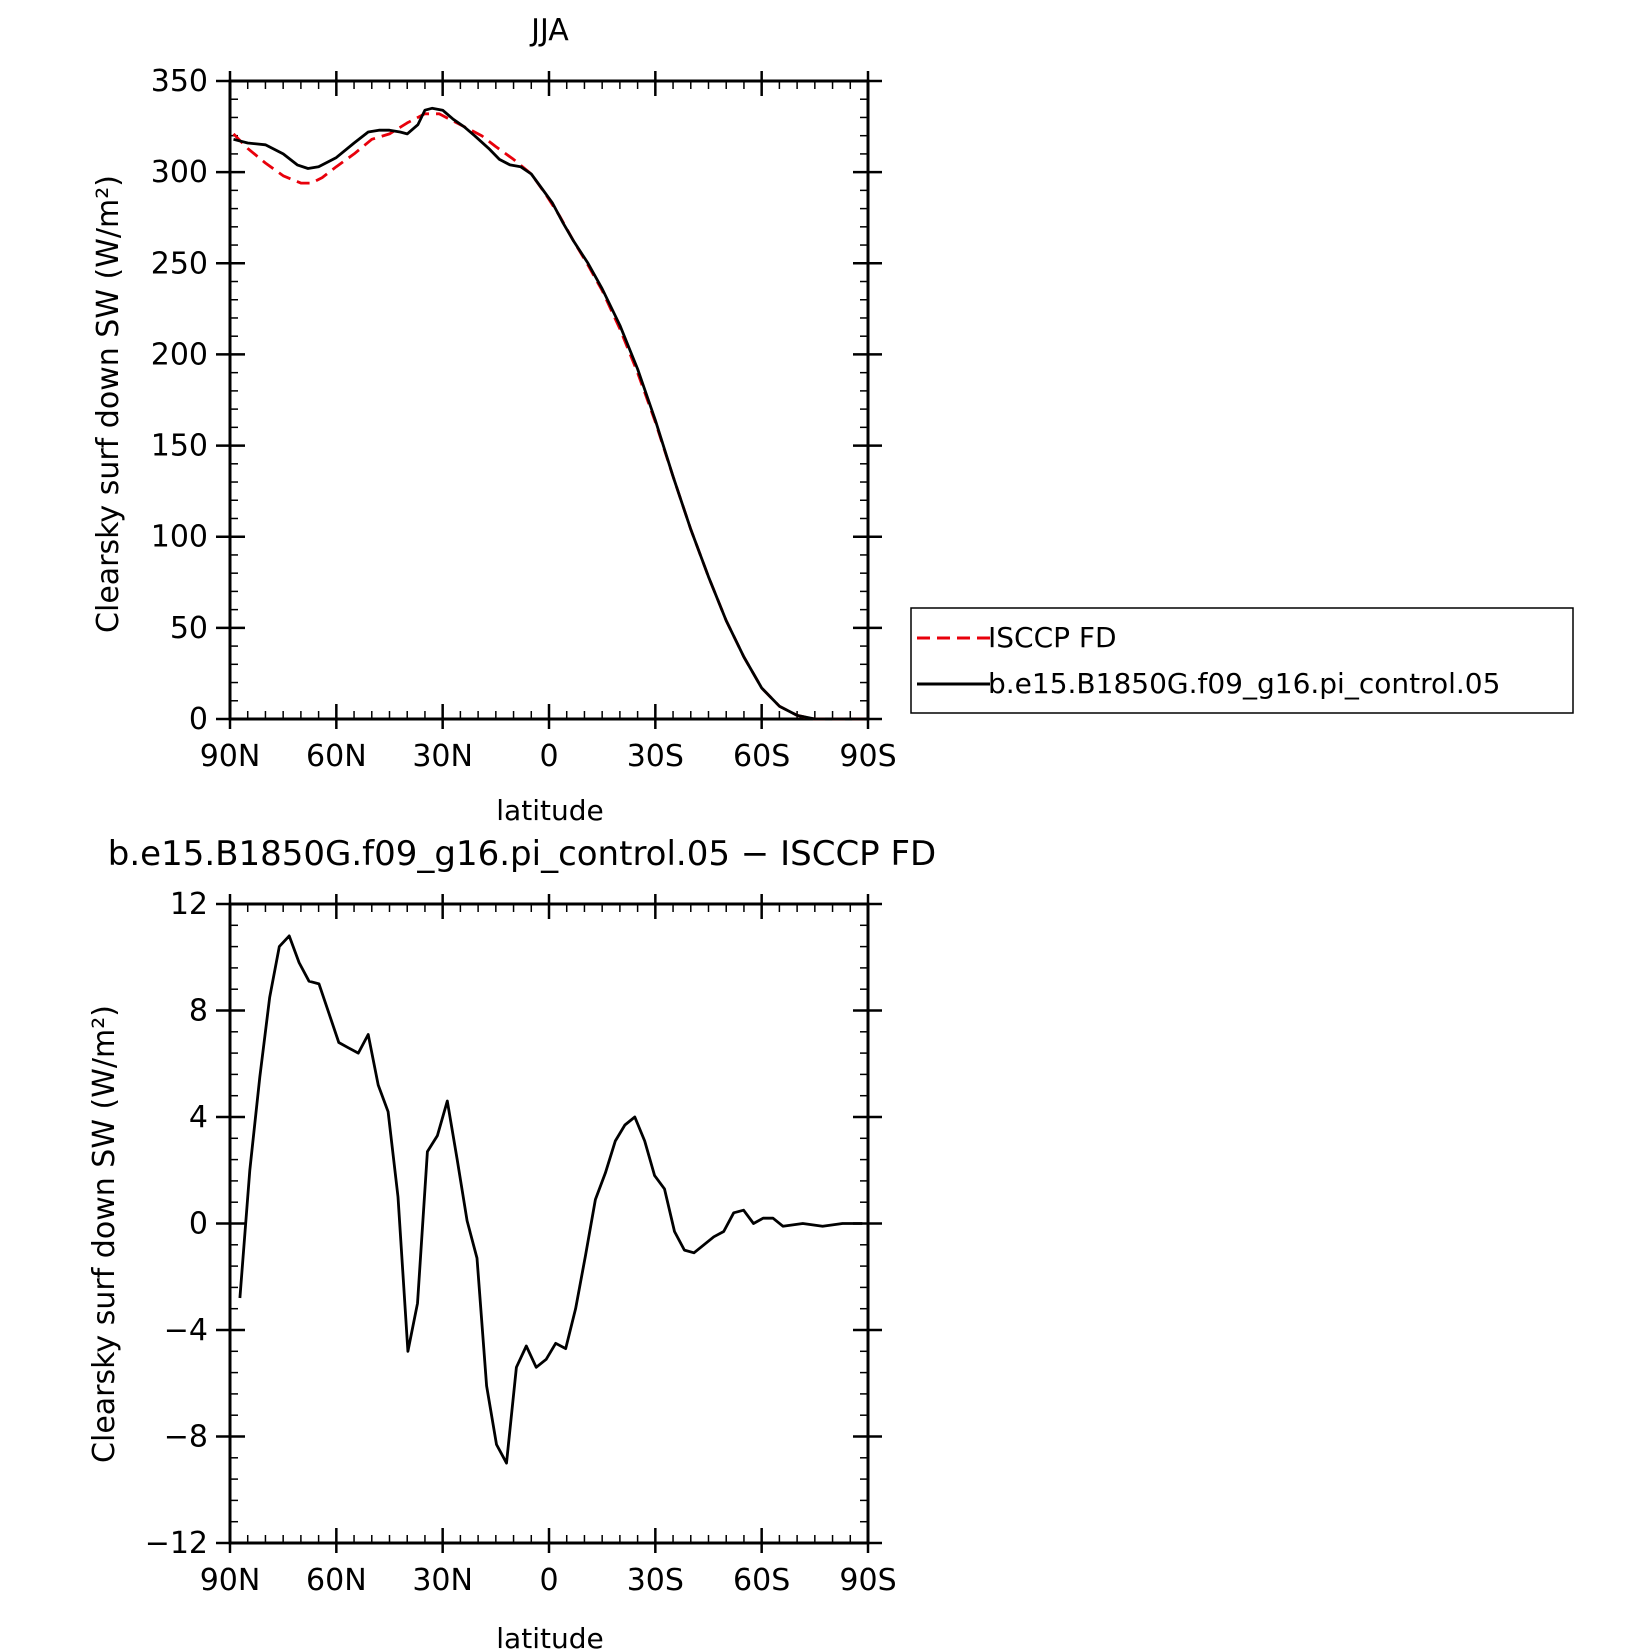 This screenshot has height=1652, width=1649. What do you see at coordinates (179, 81) in the screenshot?
I see `y-tick-label: 350` at bounding box center [179, 81].